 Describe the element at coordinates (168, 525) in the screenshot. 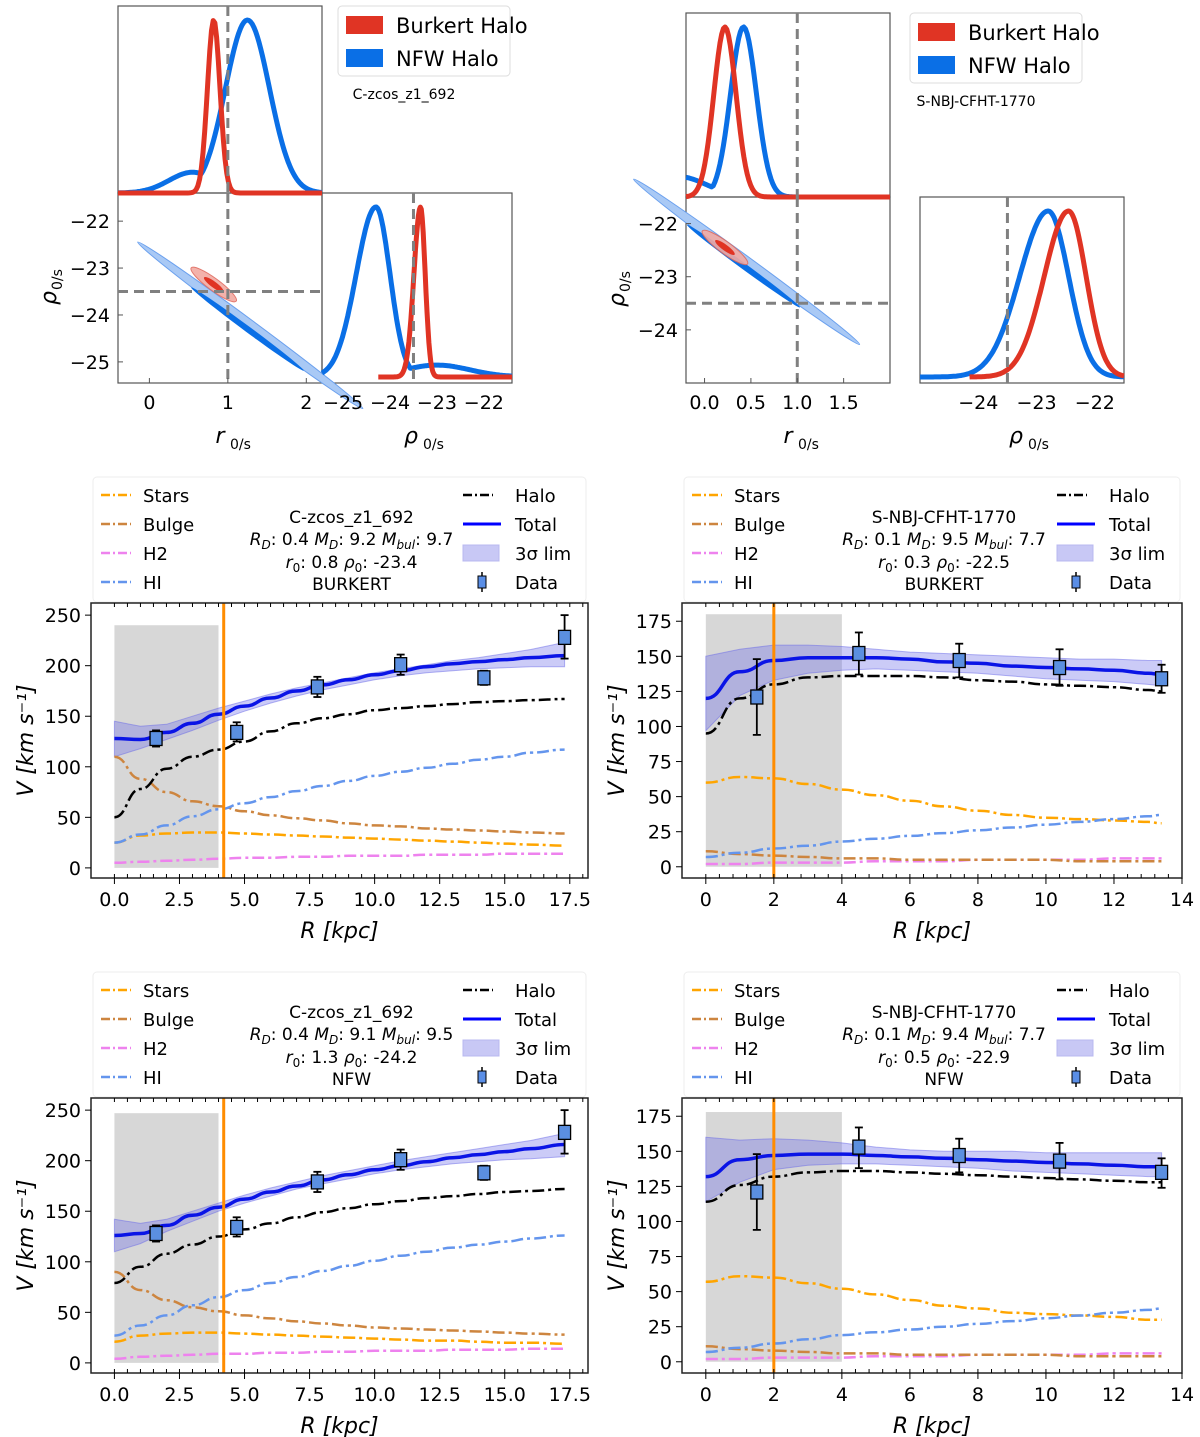

I see `legend-label-bulge: Bulge` at that location.